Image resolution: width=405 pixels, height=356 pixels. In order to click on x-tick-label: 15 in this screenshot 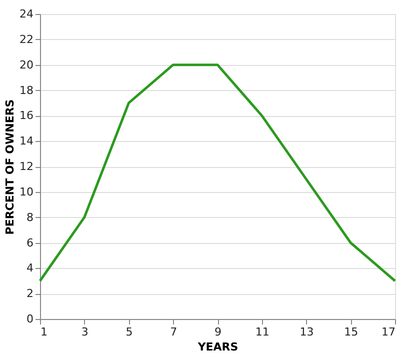, I will do `click(351, 332)`.